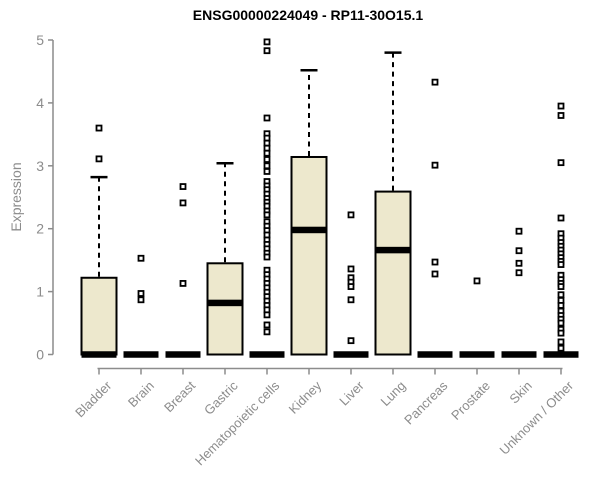 This screenshot has width=600, height=500. What do you see at coordinates (40, 292) in the screenshot?
I see `y-axis-tick-label: 1` at bounding box center [40, 292].